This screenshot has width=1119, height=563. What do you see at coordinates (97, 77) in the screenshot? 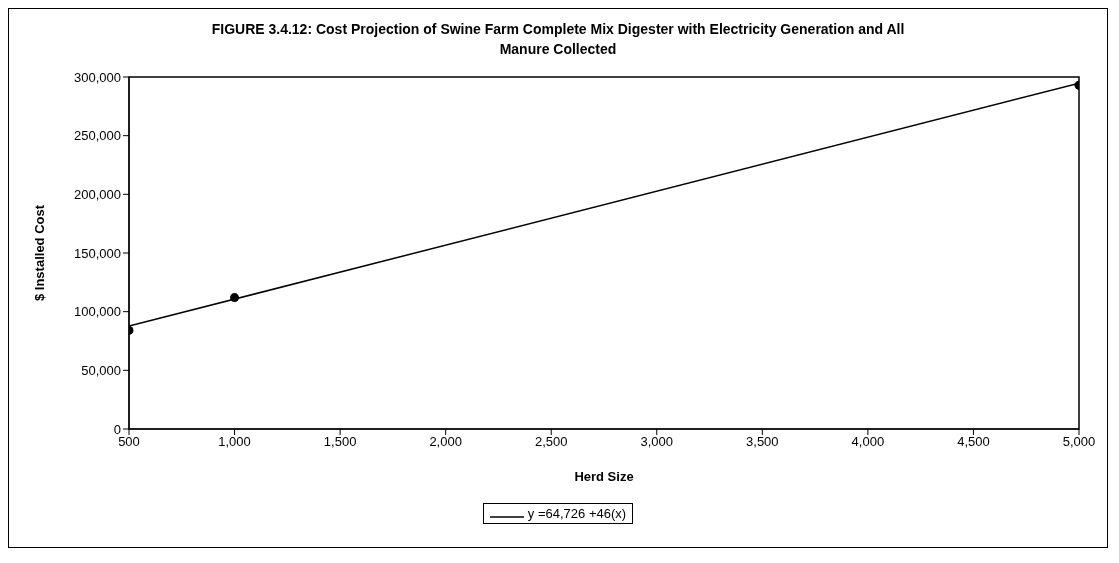
I see `y-tick-label: 300,000` at bounding box center [97, 77].